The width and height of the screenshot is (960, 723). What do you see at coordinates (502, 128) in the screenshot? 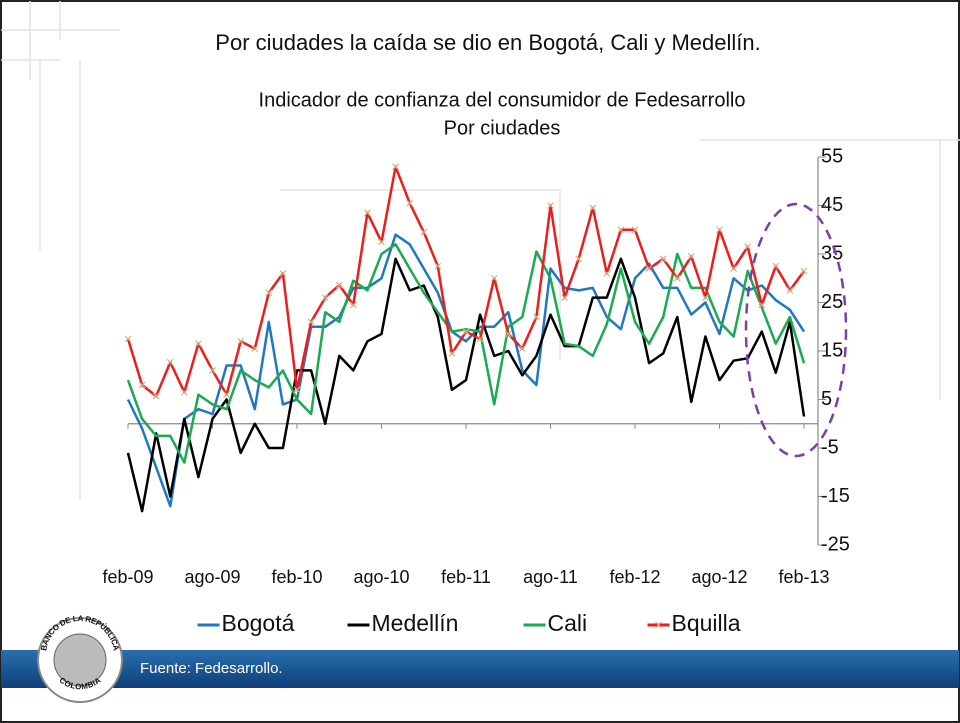
I see `chart-subtitle: Por ciudades` at bounding box center [502, 128].